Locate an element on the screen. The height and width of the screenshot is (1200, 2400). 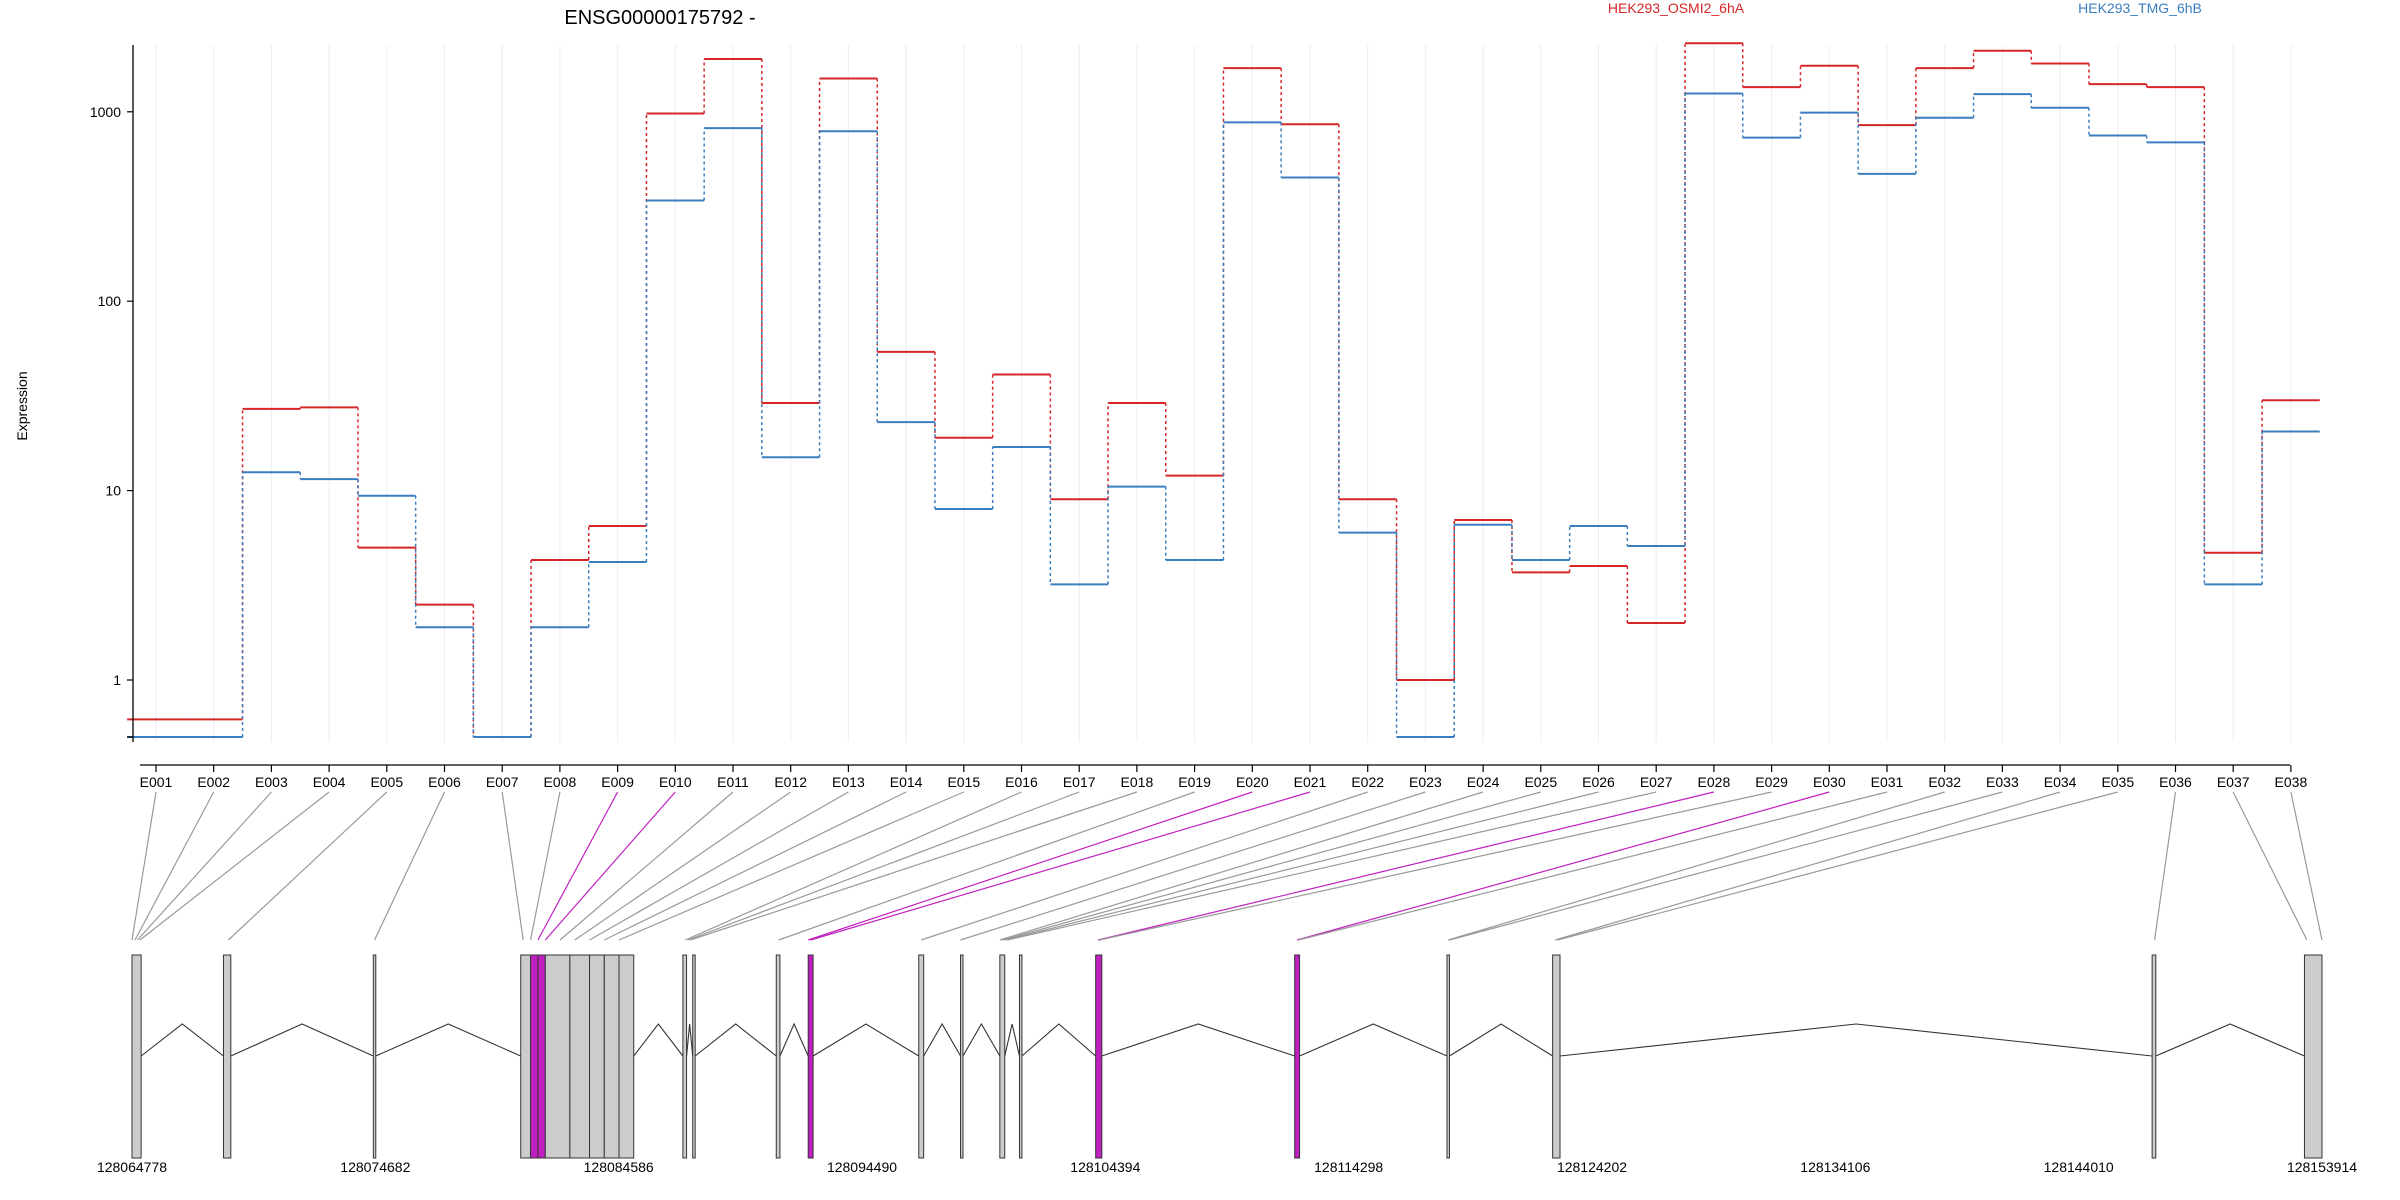
x-tick-label: E011 is located at coordinates (733, 782).